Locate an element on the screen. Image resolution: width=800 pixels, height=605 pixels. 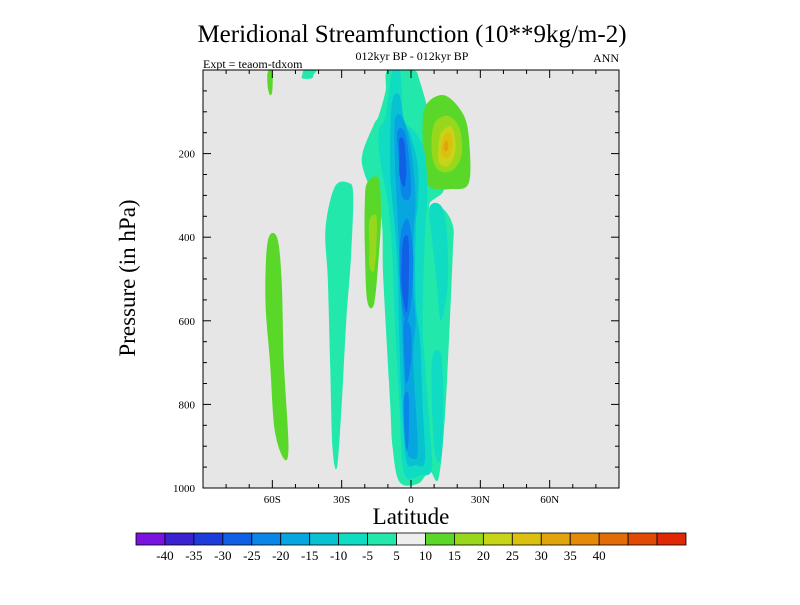
chart-subtitle: 012kyr BP - 012kyr BP is located at coordinates (412, 56).